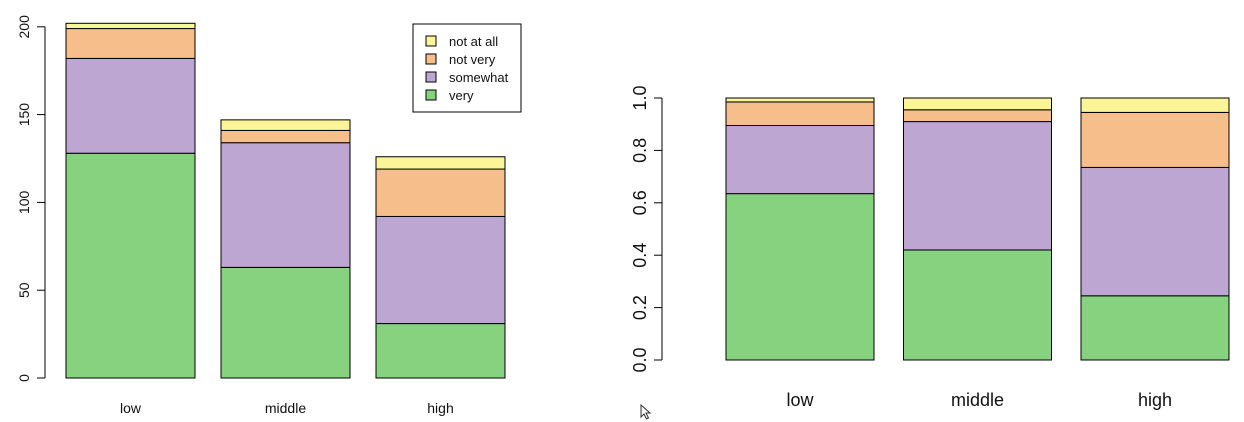 This screenshot has width=1244, height=422. I want to click on y-tick-label: 0.0, so click(640, 359).